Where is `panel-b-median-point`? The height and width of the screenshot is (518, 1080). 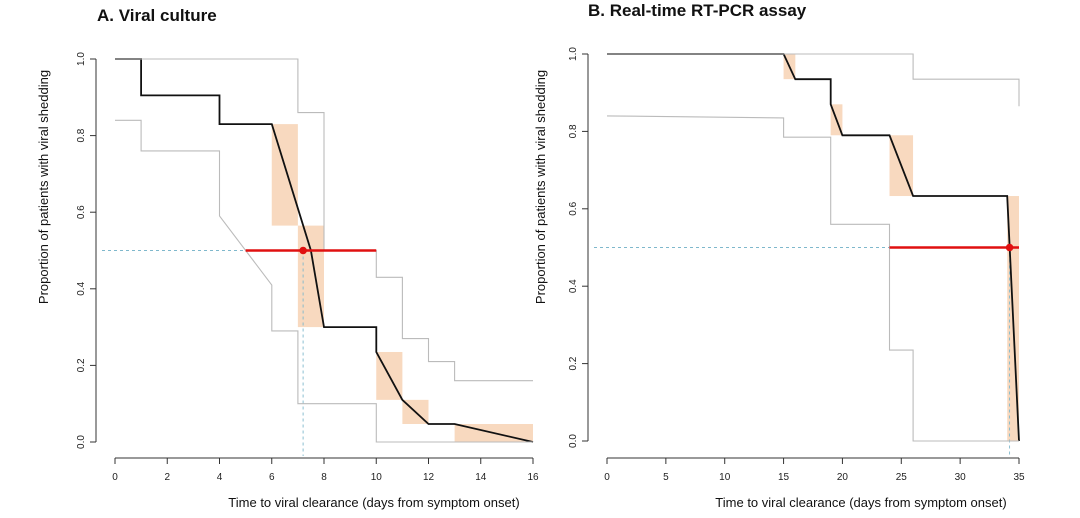 panel-b-median-point is located at coordinates (1009, 247).